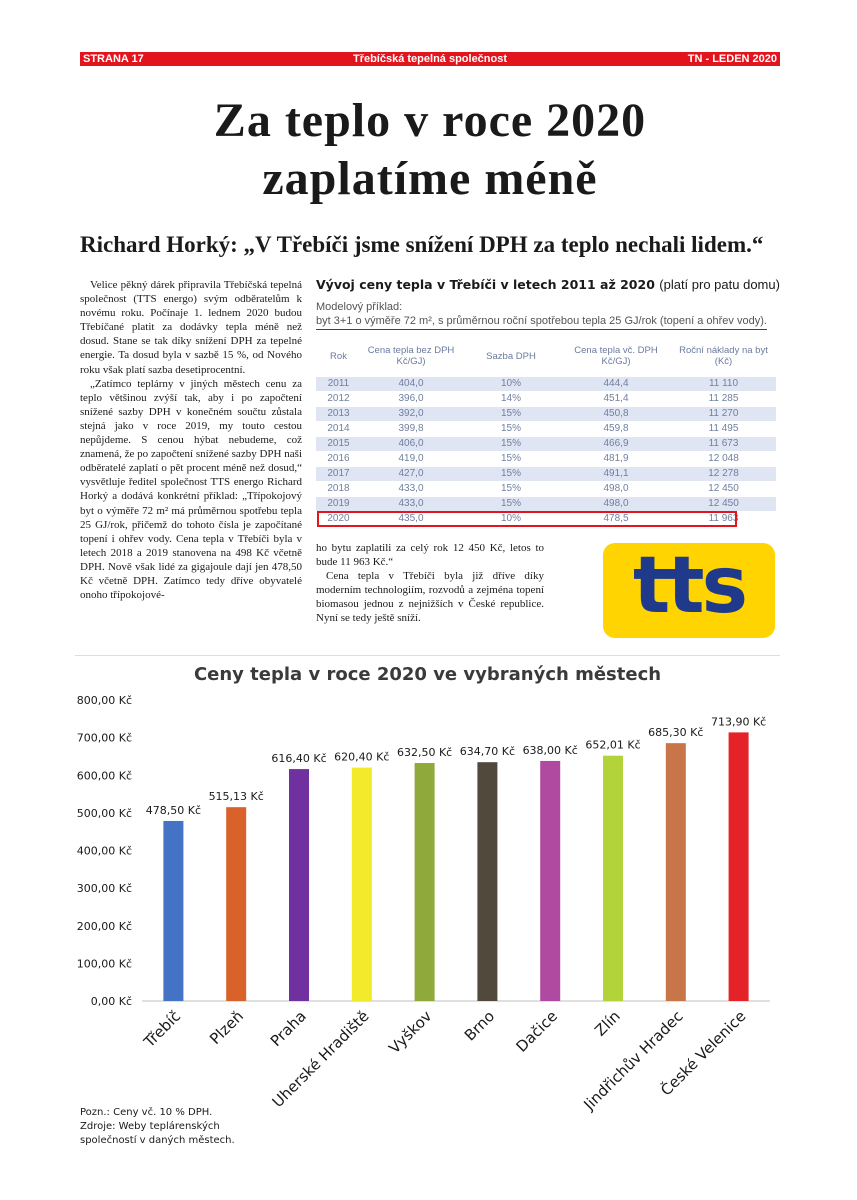 This screenshot has height=1200, width=857. I want to click on bar-value-label: 632,50 Kč, so click(424, 752).